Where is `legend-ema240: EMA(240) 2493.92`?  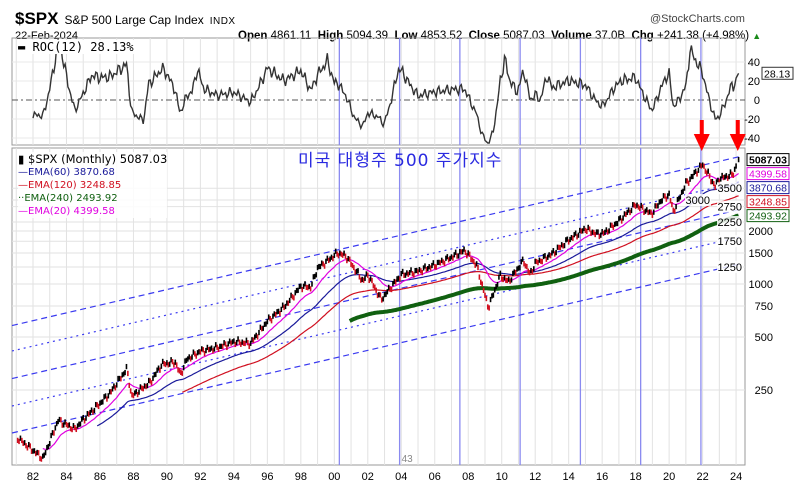
legend-ema240: EMA(240) 2493.92 is located at coordinates (71, 198).